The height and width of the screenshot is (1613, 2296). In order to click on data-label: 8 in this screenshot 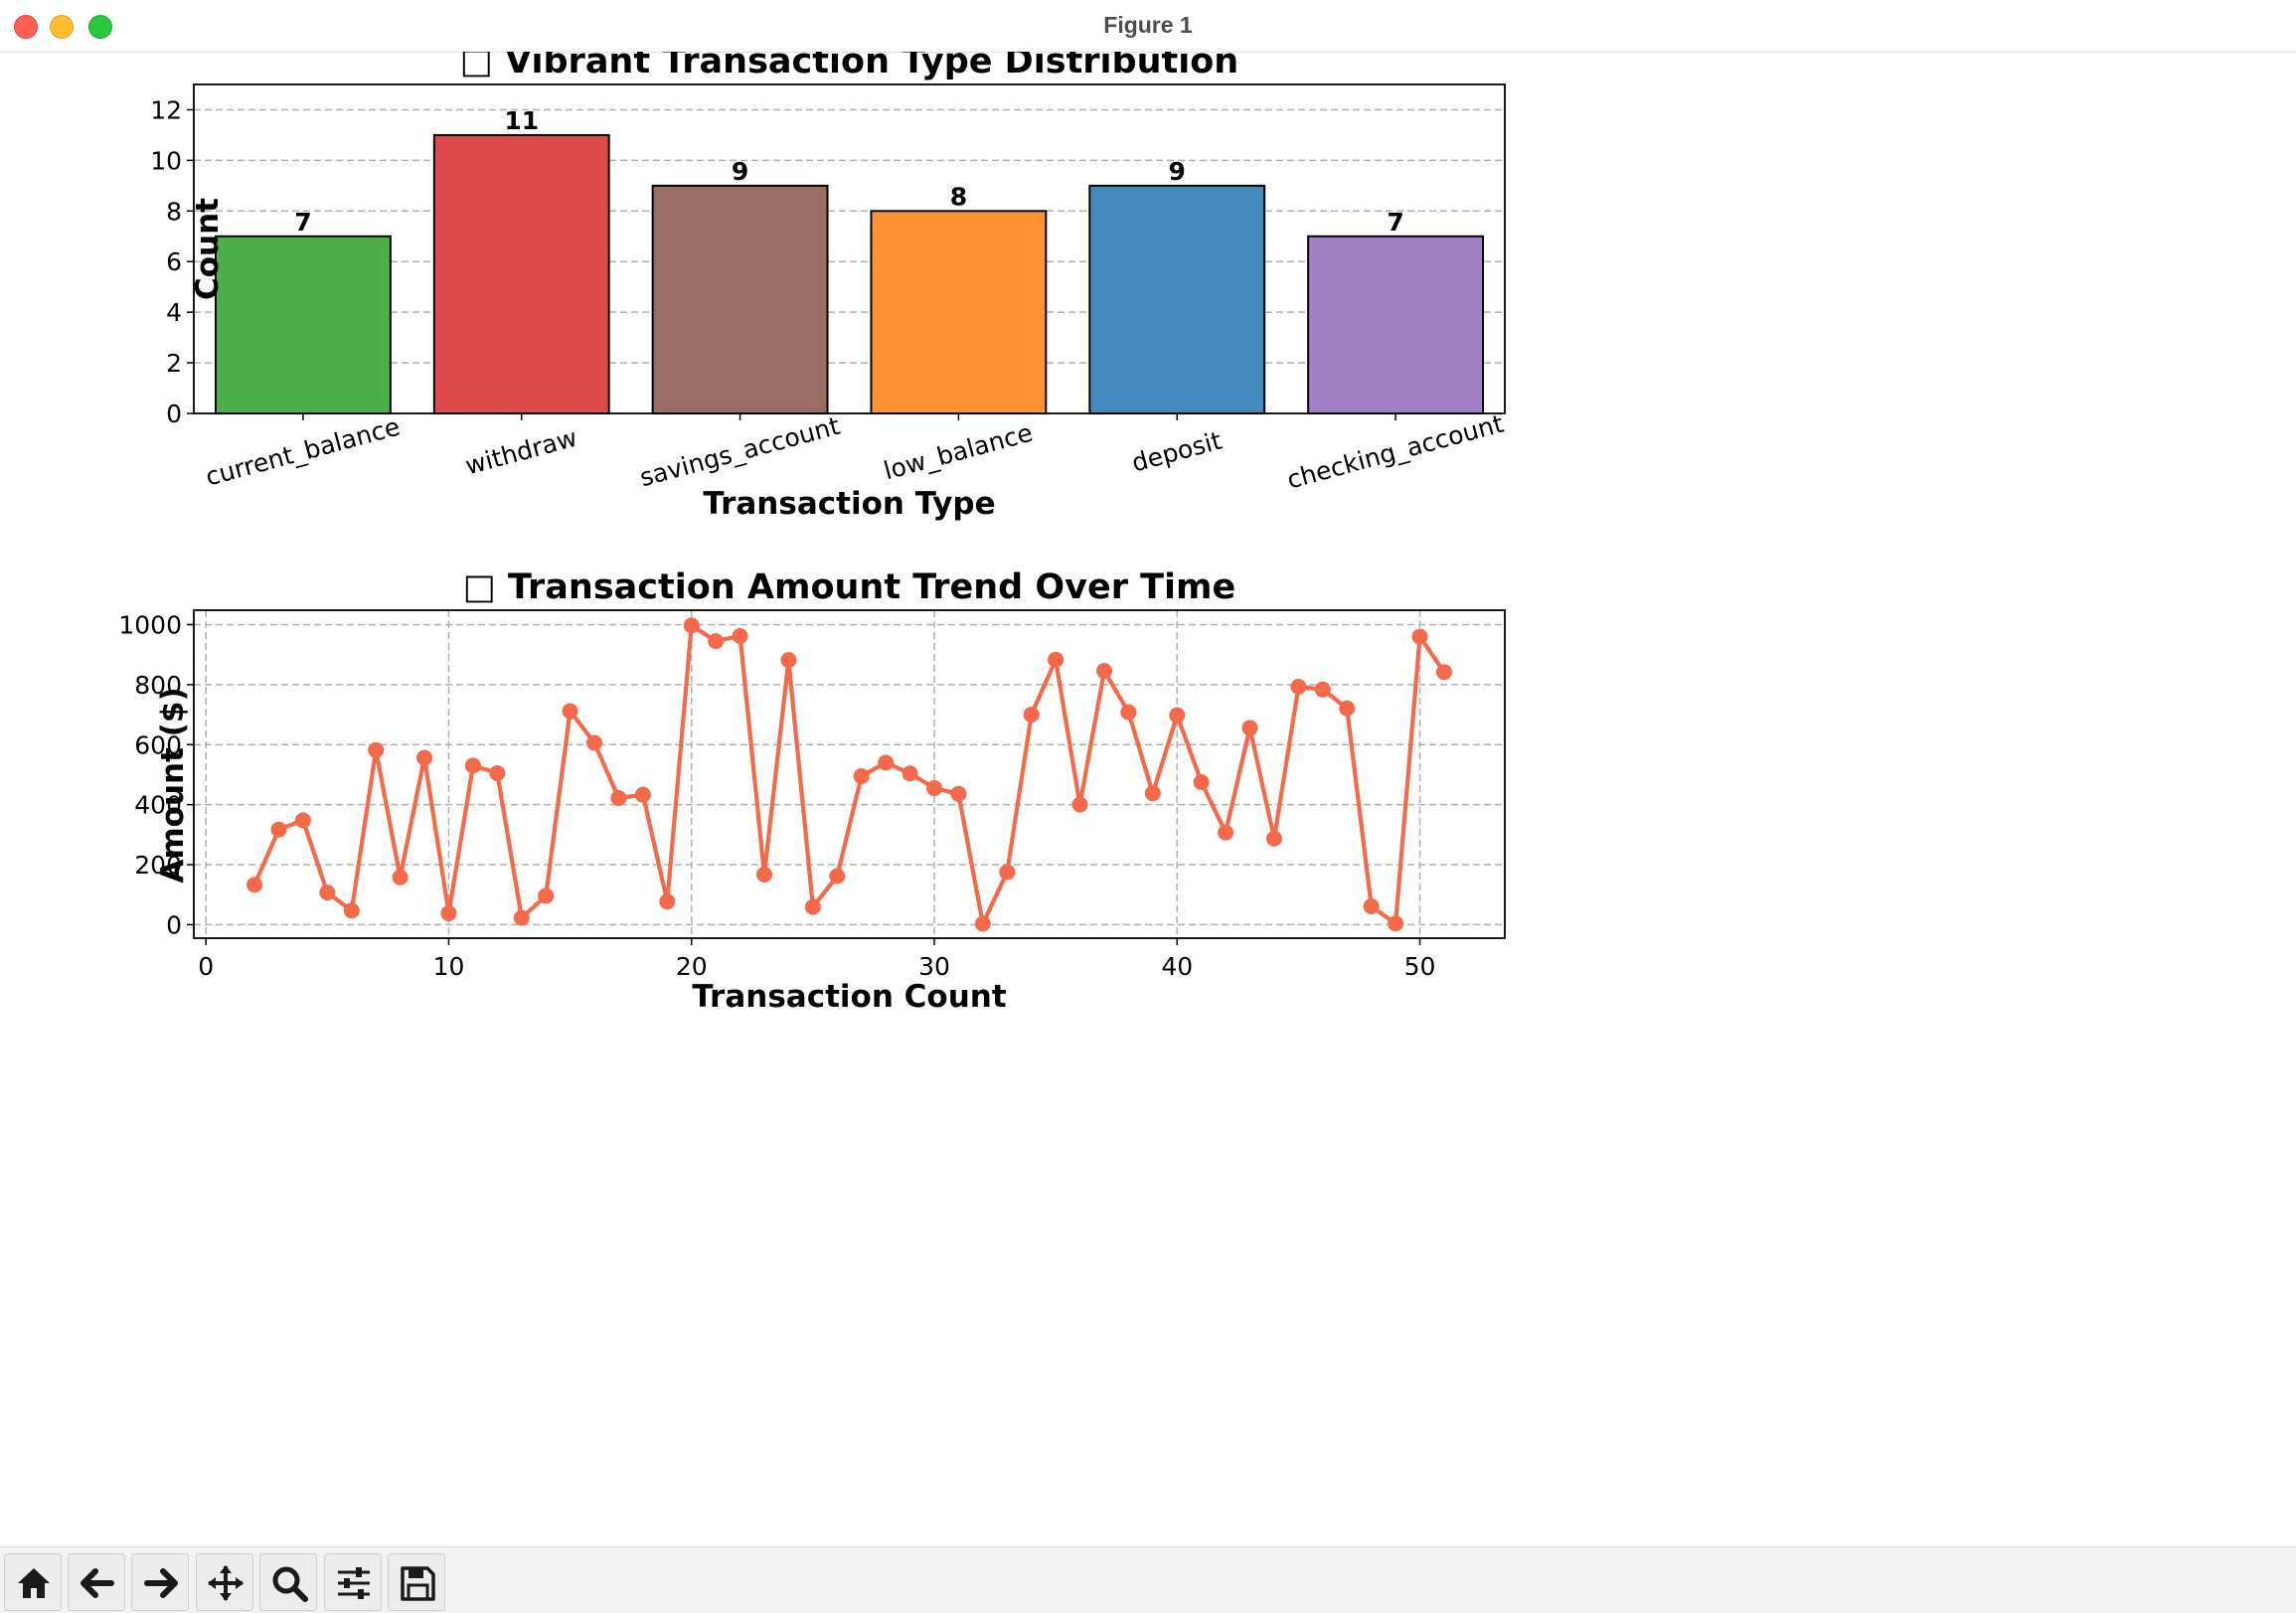, I will do `click(958, 196)`.